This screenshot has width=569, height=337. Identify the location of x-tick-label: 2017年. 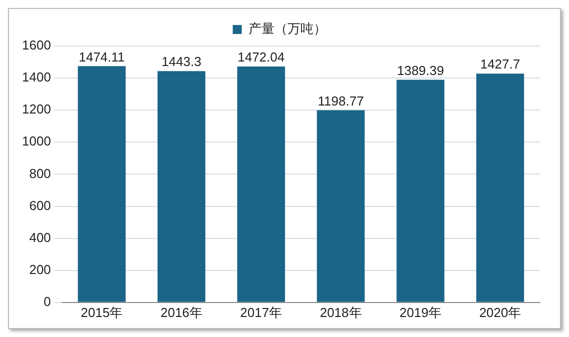
(261, 312).